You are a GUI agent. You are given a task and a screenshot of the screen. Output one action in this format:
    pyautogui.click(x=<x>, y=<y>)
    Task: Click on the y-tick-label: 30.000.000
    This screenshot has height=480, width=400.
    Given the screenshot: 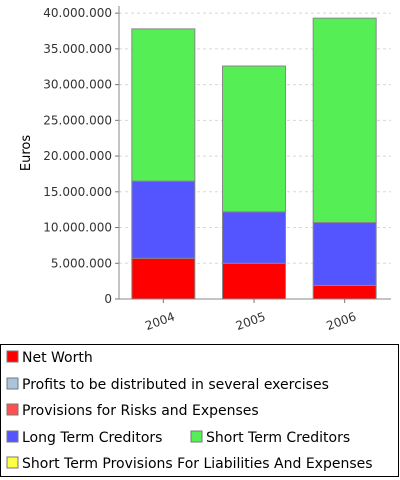 What is the action you would take?
    pyautogui.click(x=77, y=85)
    